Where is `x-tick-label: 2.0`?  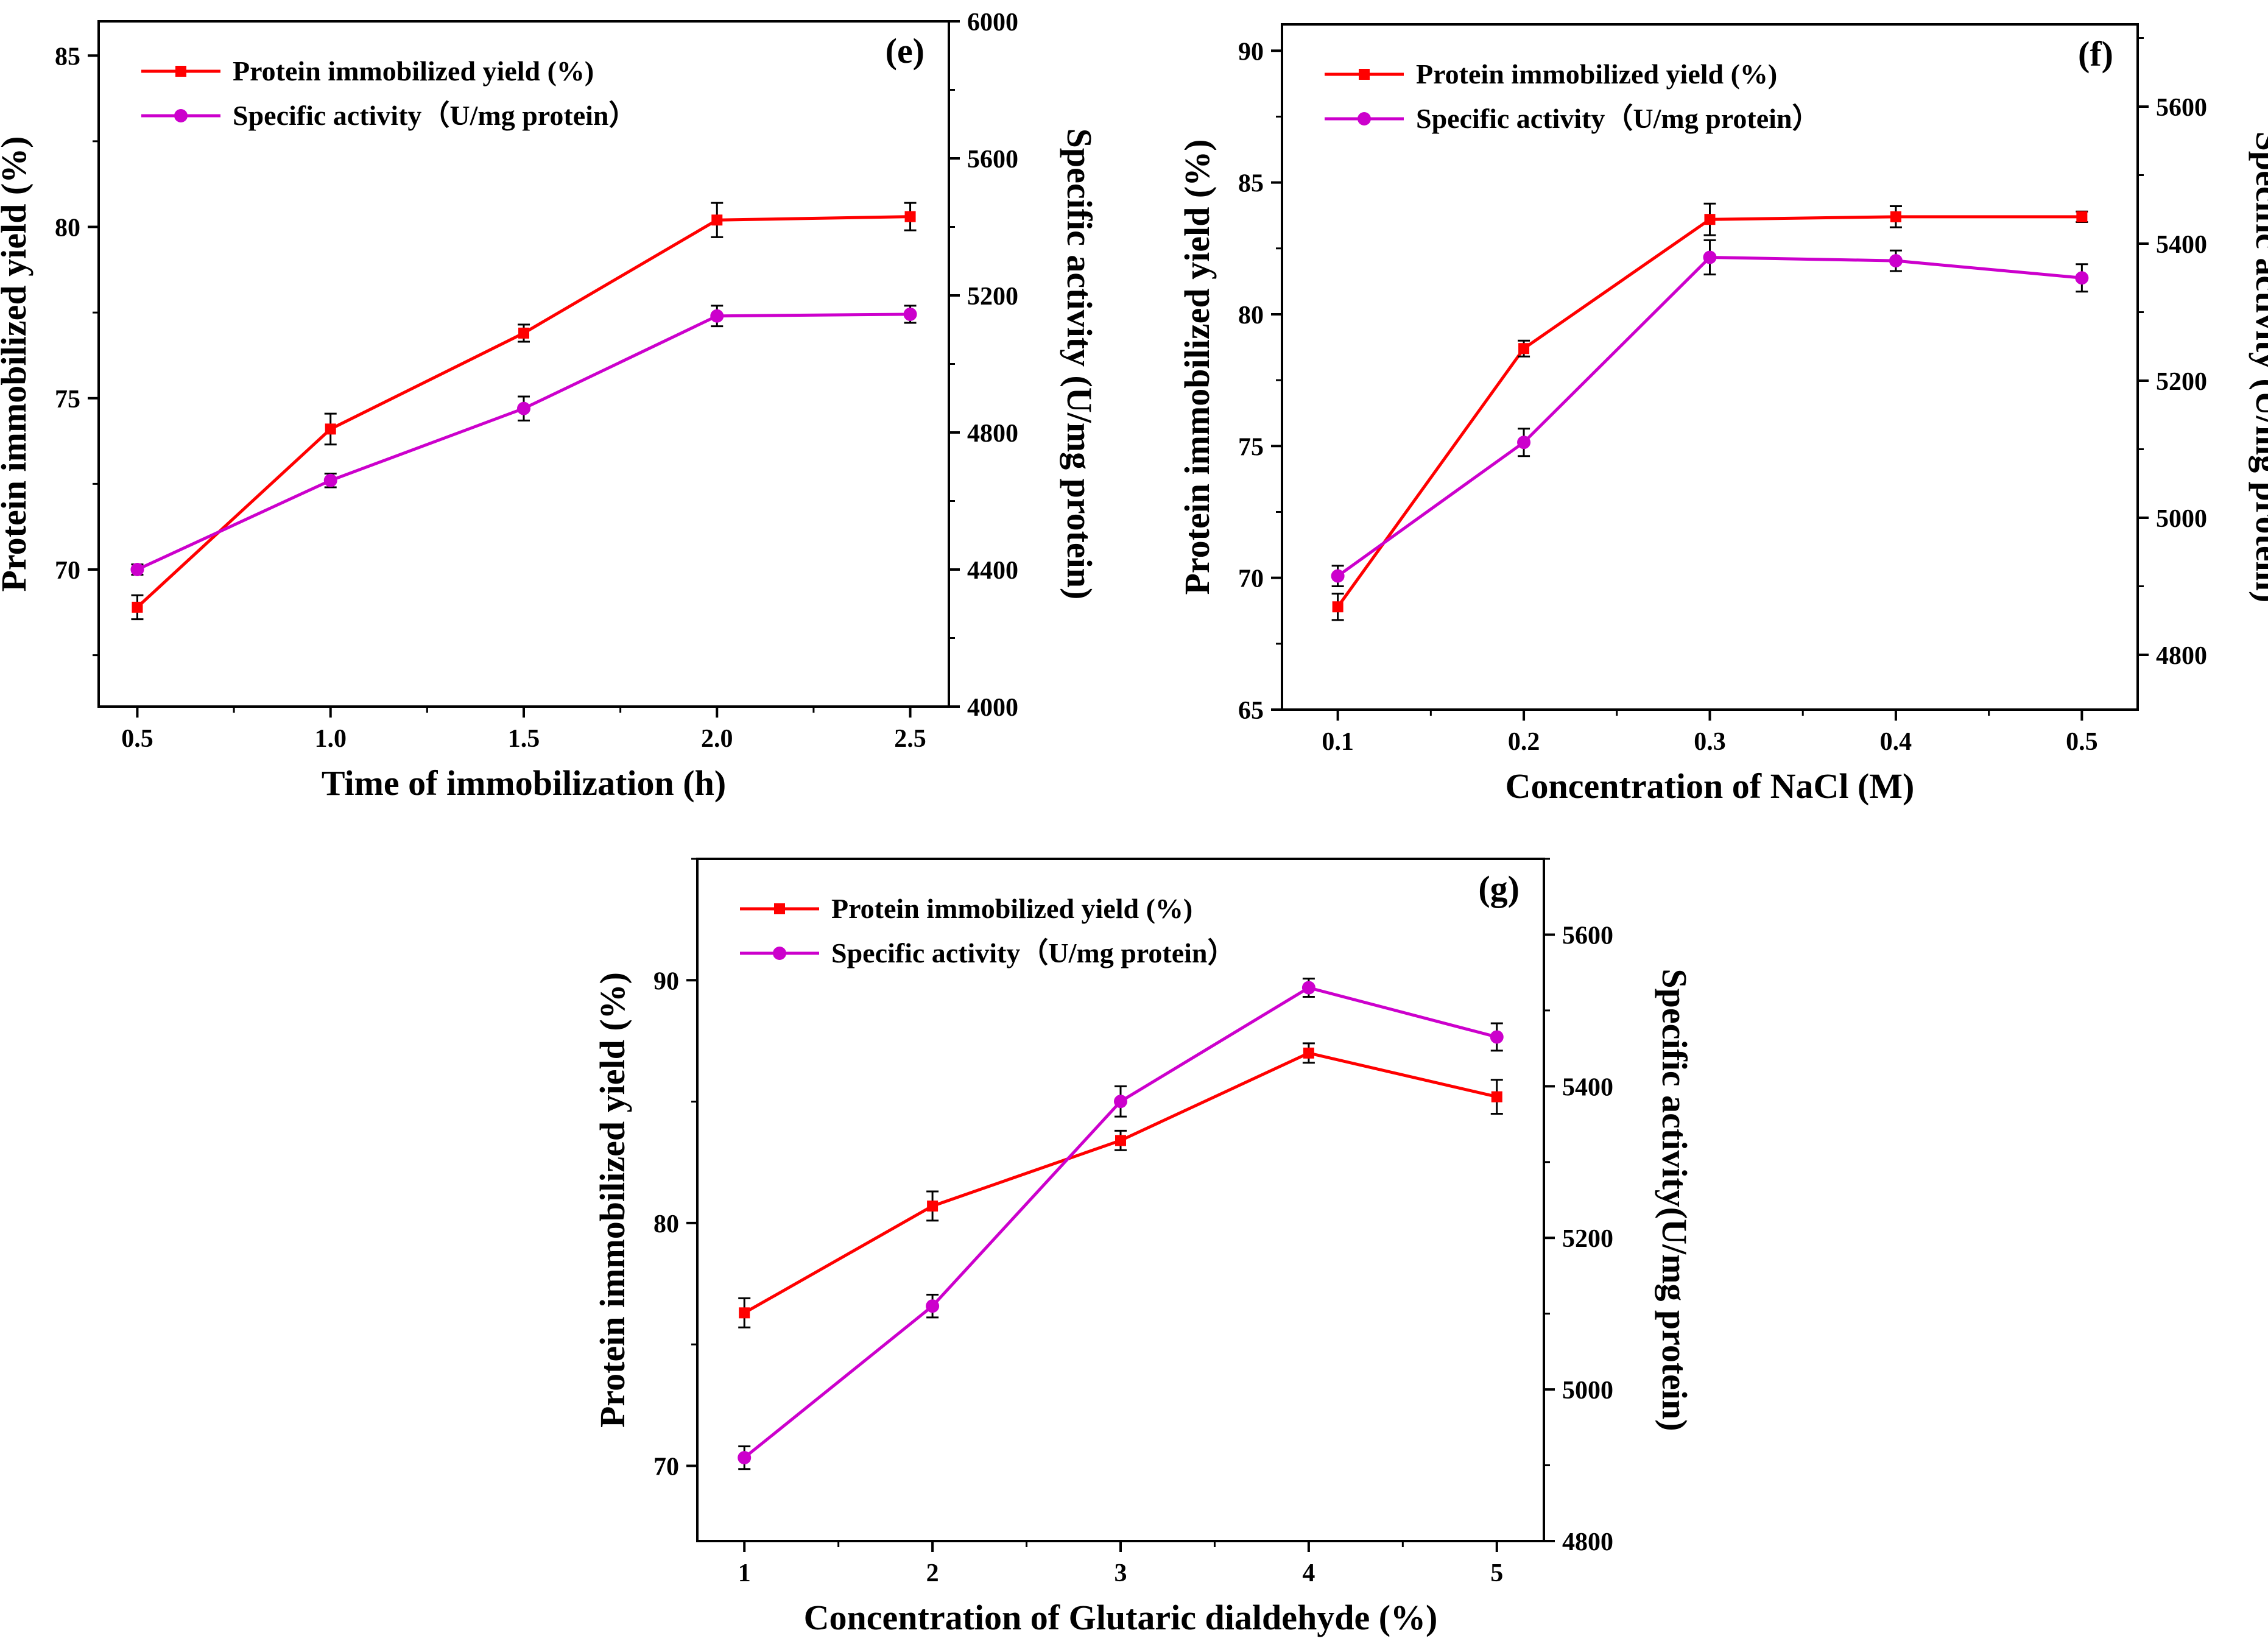 x-tick-label: 2.0 is located at coordinates (717, 739).